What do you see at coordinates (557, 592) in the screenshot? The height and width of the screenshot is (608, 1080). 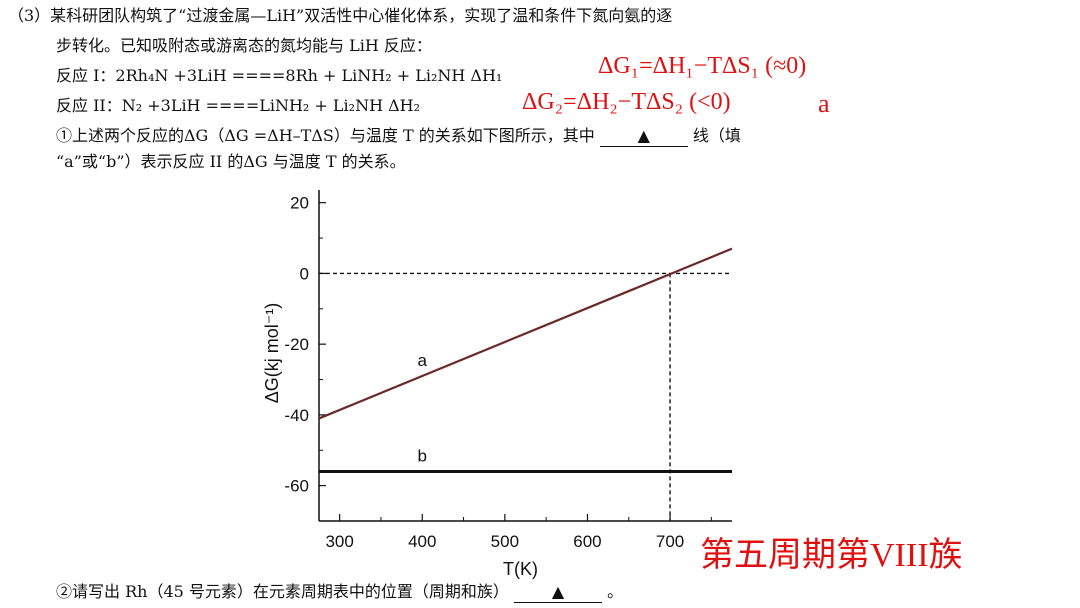 I see `answer-blank-2: ▲` at bounding box center [557, 592].